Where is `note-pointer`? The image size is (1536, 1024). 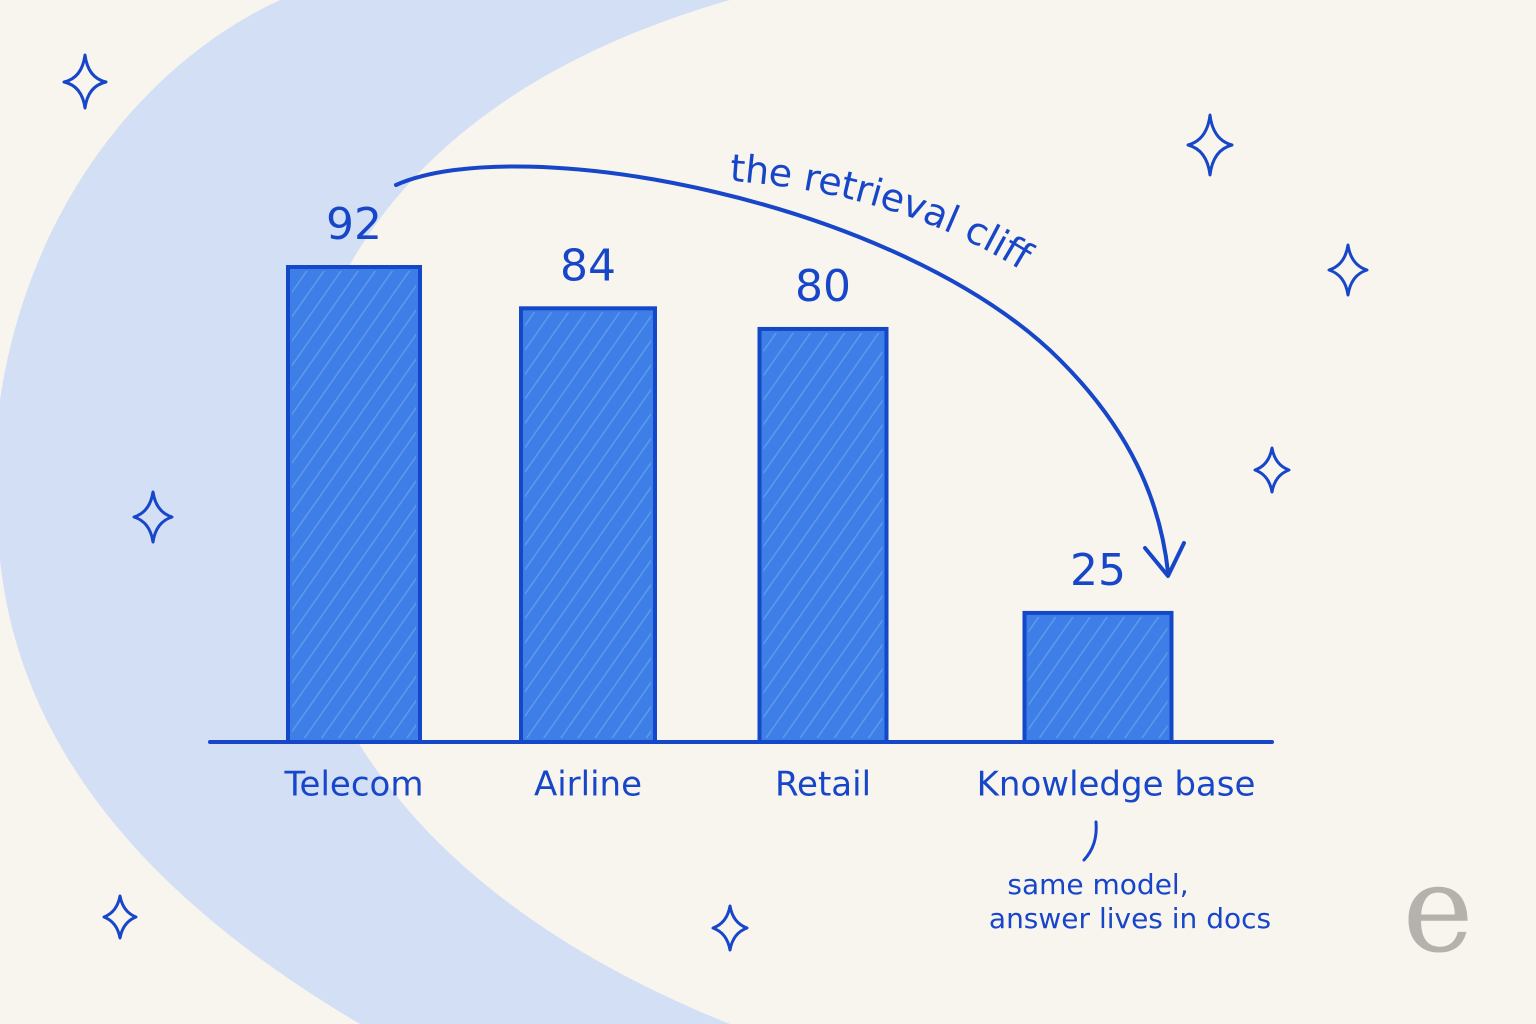
note-pointer is located at coordinates (1090, 841).